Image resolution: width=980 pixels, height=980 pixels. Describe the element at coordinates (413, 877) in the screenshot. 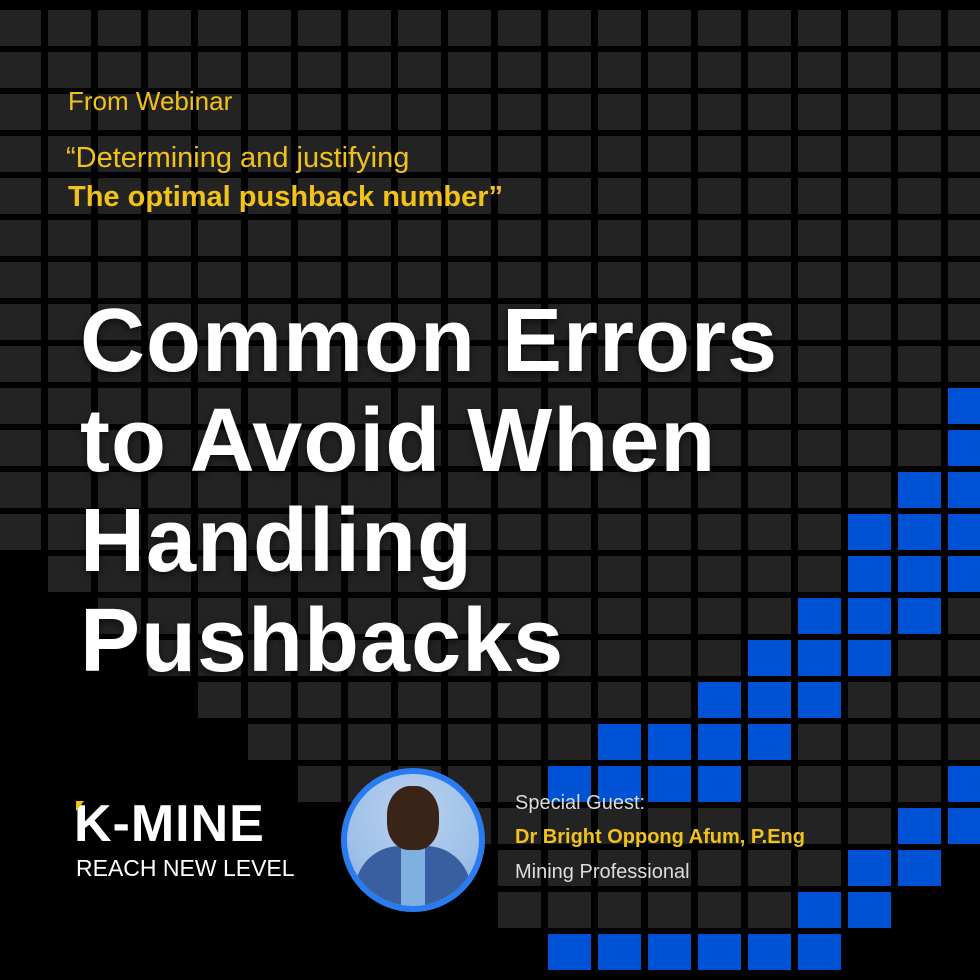

I see `avatar-shirt` at that location.